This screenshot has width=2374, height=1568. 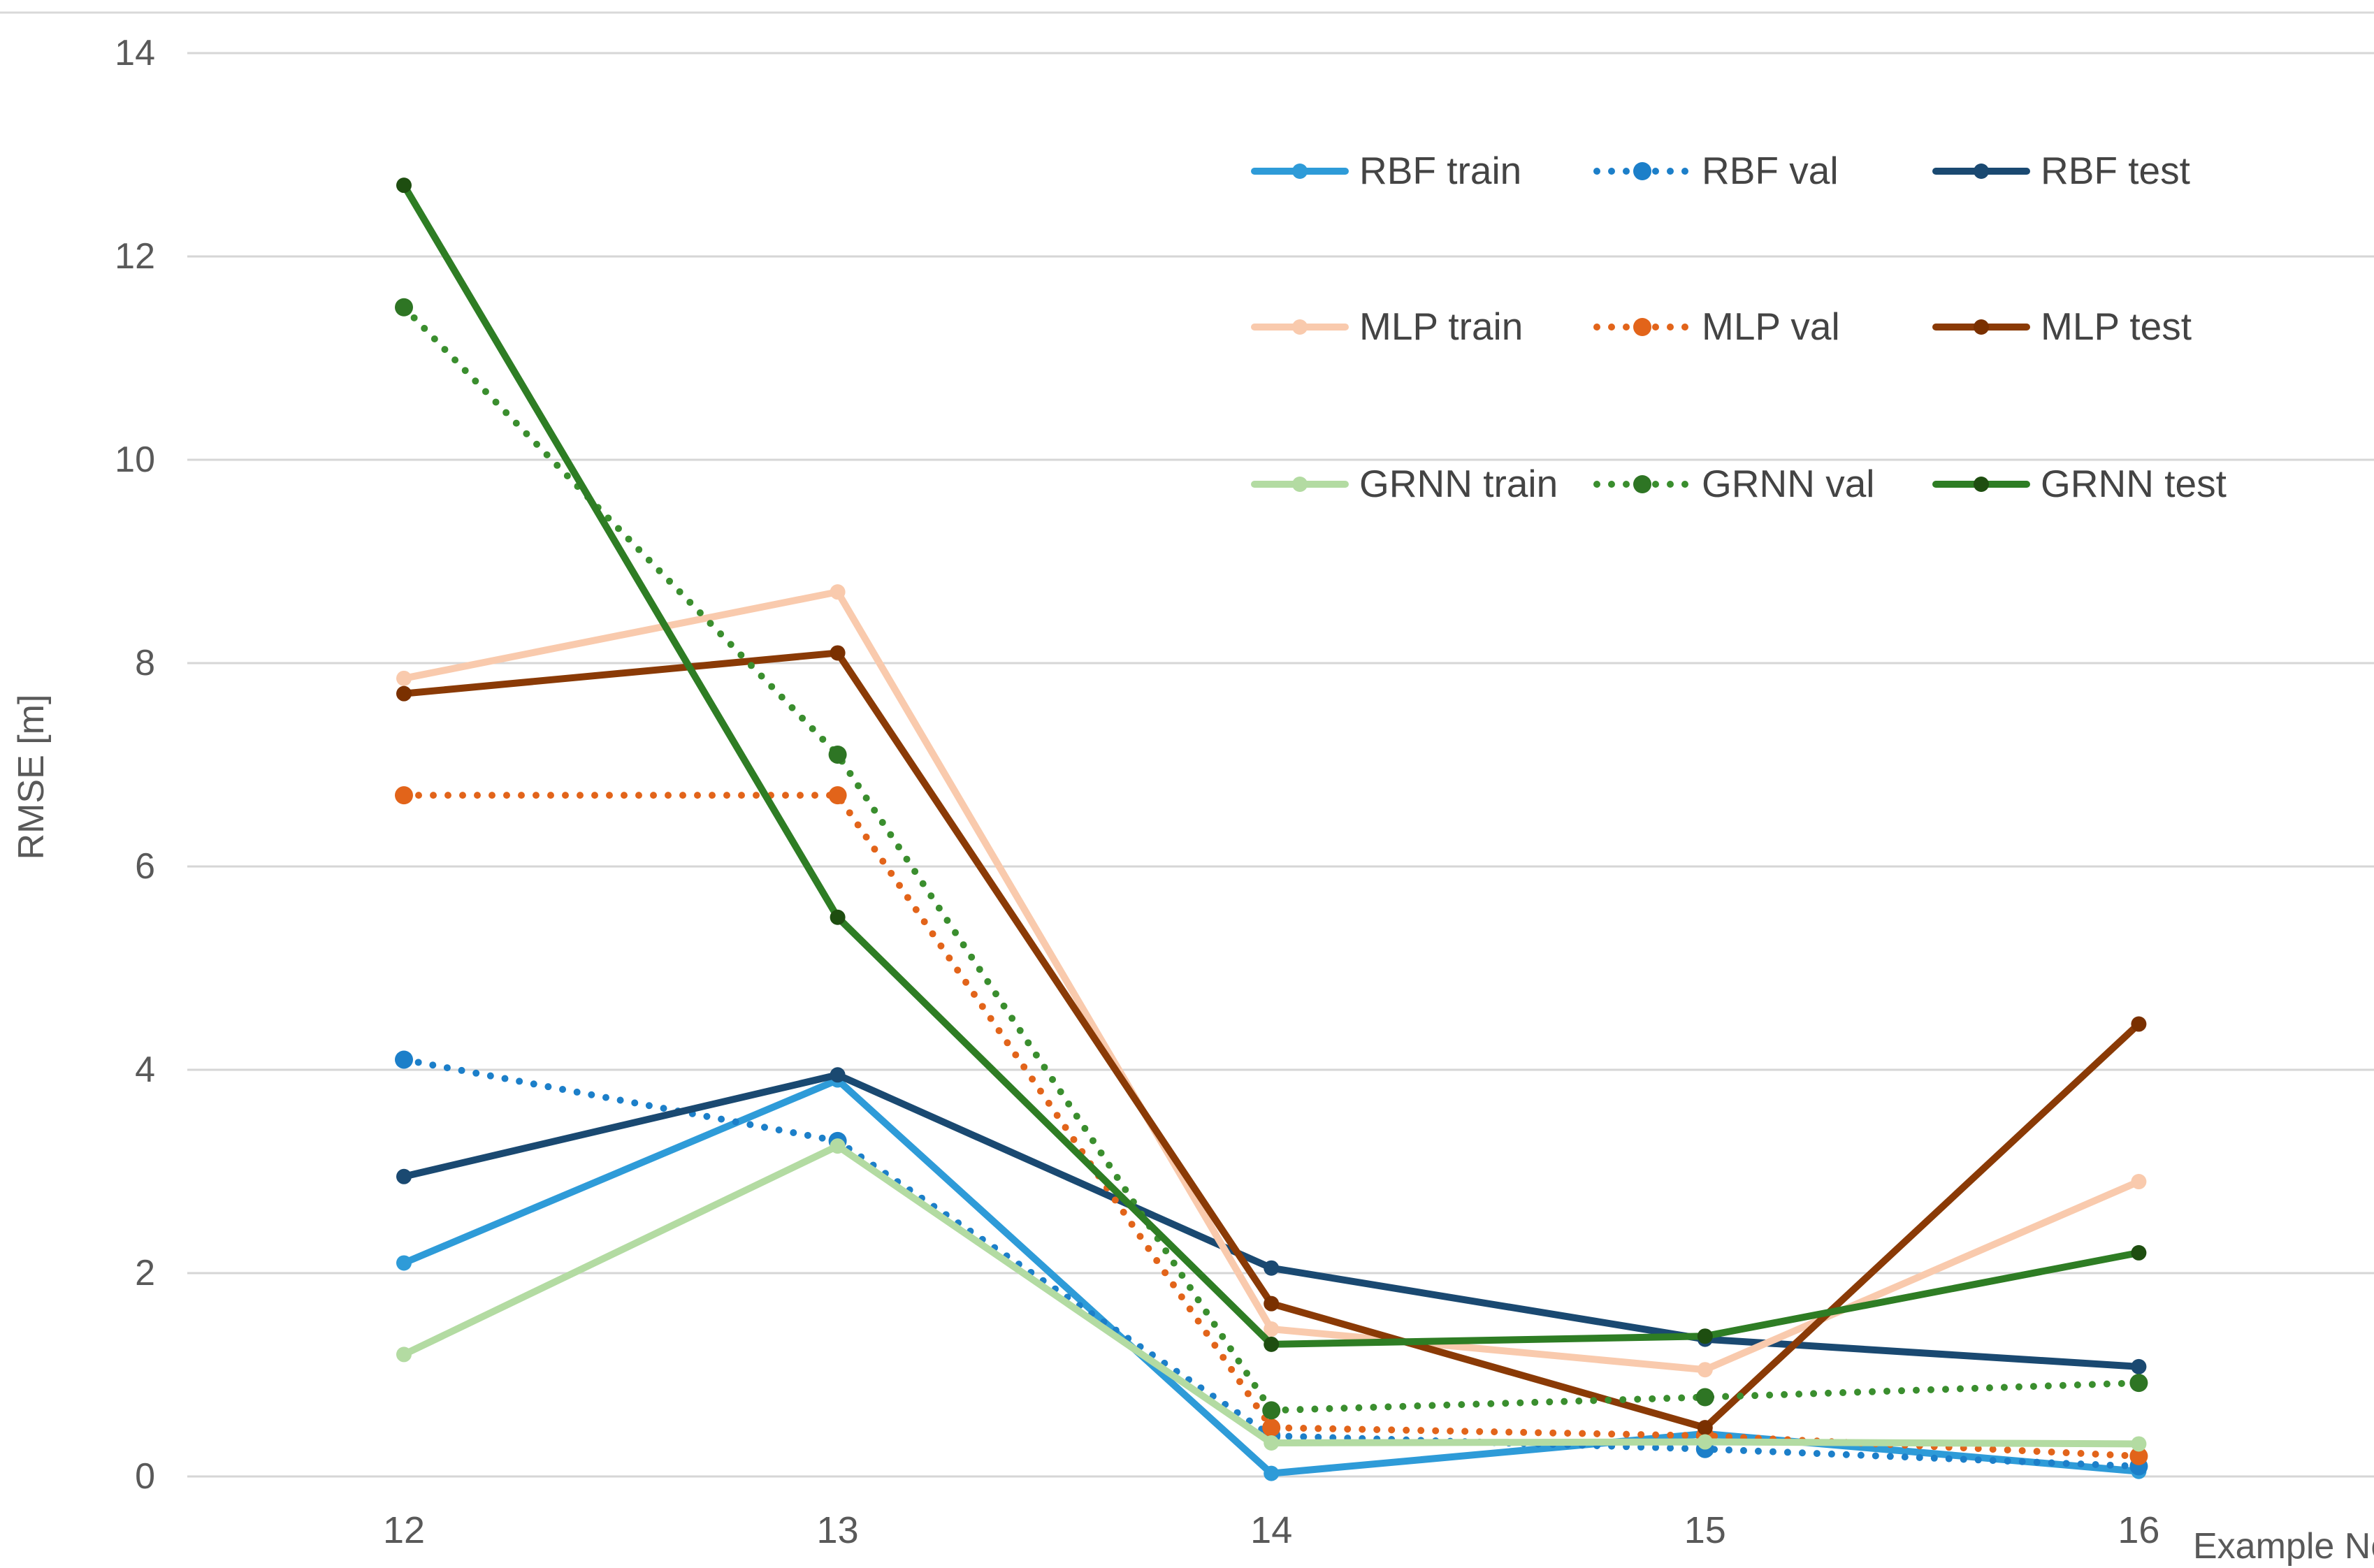 What do you see at coordinates (1272, 1303) in the screenshot?
I see `data-point-mlp-test-x14` at bounding box center [1272, 1303].